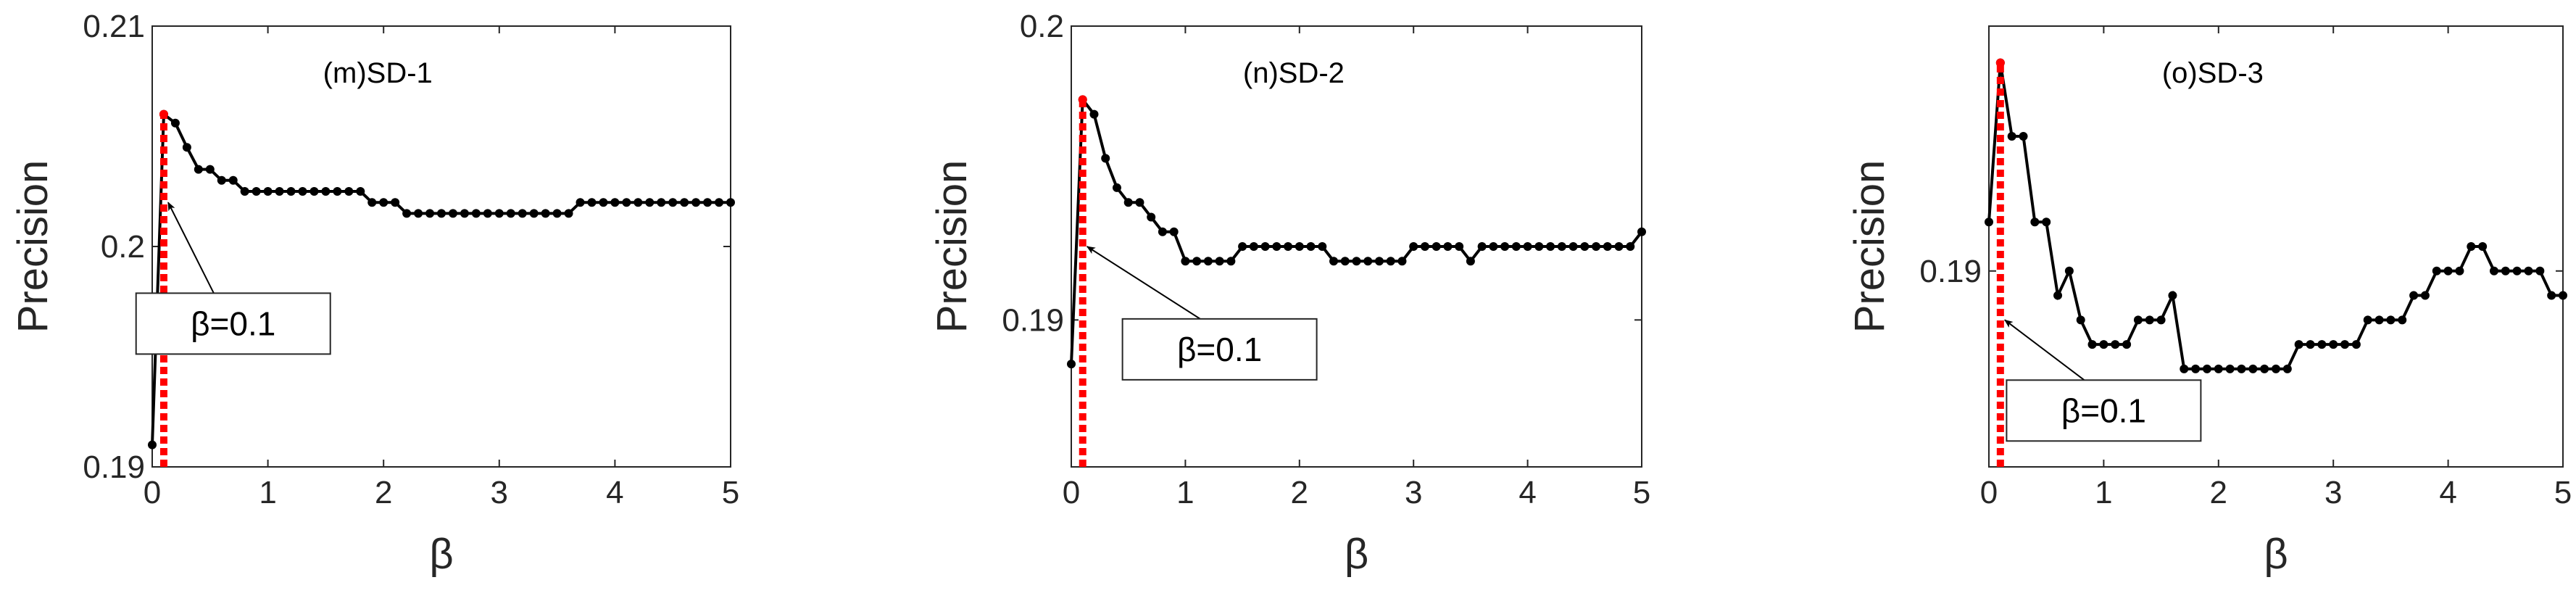  What do you see at coordinates (1989, 493) in the screenshot?
I see `x-tick-label: 0` at bounding box center [1989, 493].